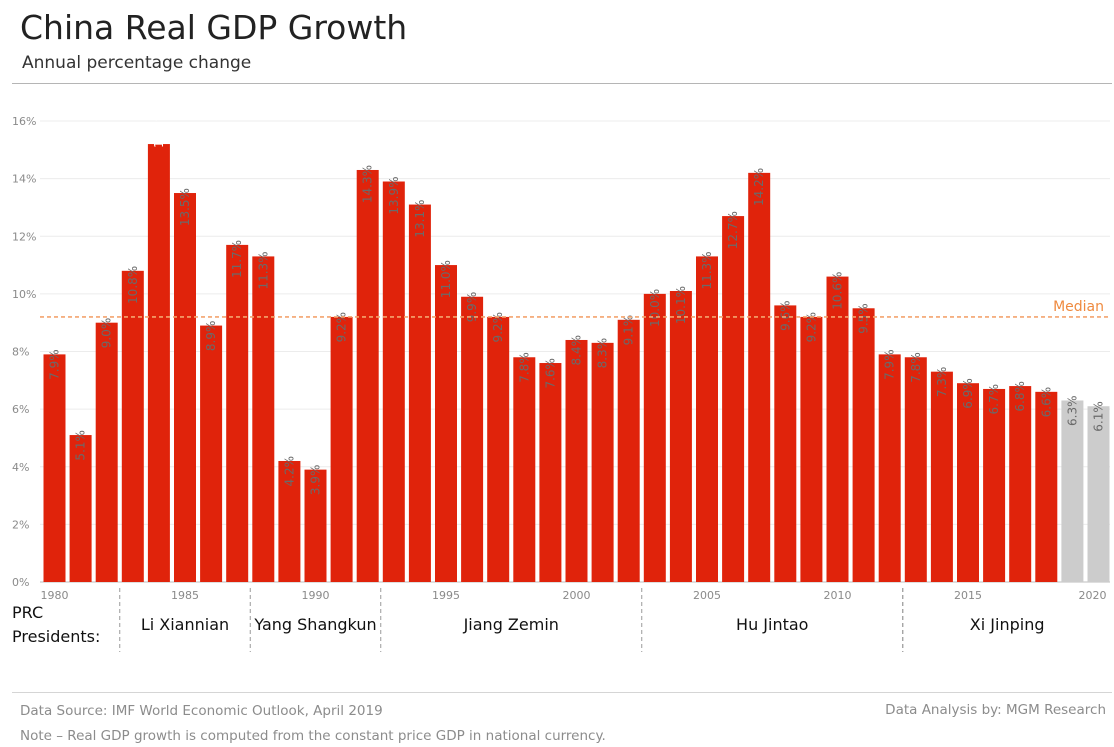  What do you see at coordinates (159, 129) in the screenshot?
I see `data-label: 15.2%` at bounding box center [159, 129].